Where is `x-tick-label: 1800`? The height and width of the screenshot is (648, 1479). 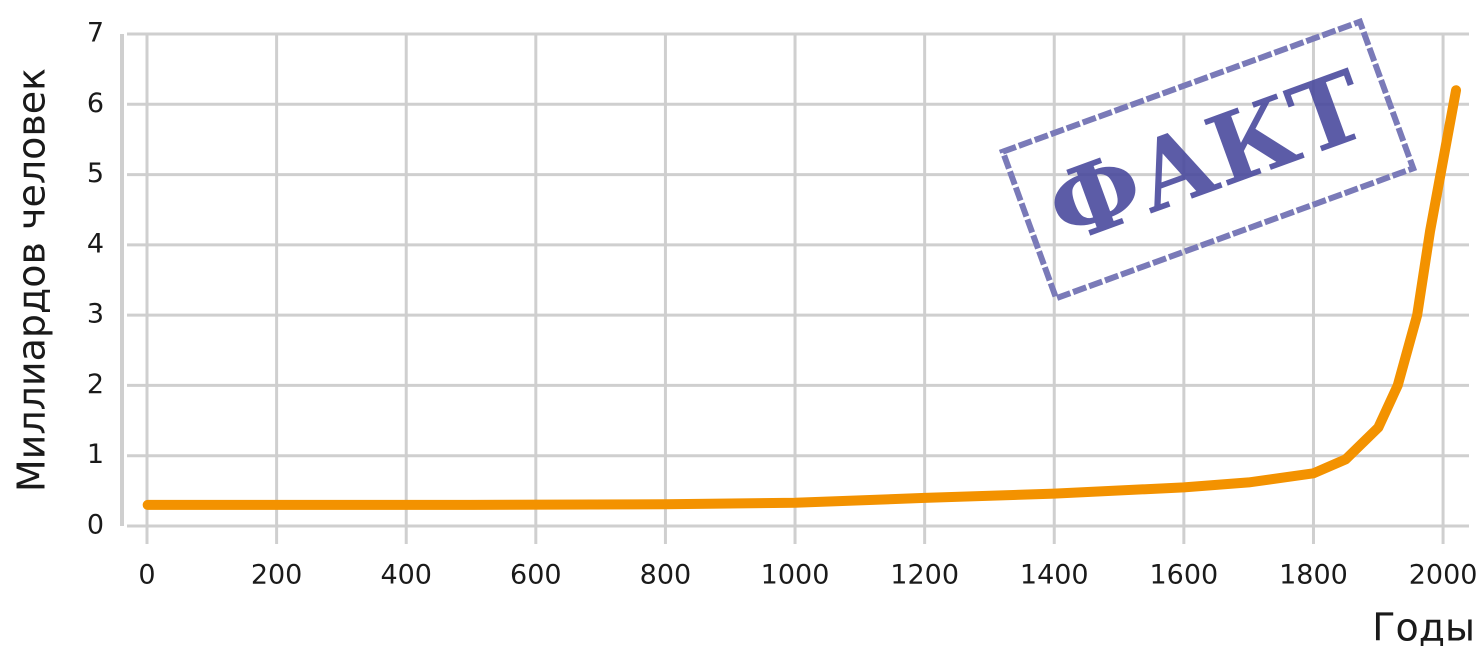
x-tick-label: 1800 is located at coordinates (1313, 575).